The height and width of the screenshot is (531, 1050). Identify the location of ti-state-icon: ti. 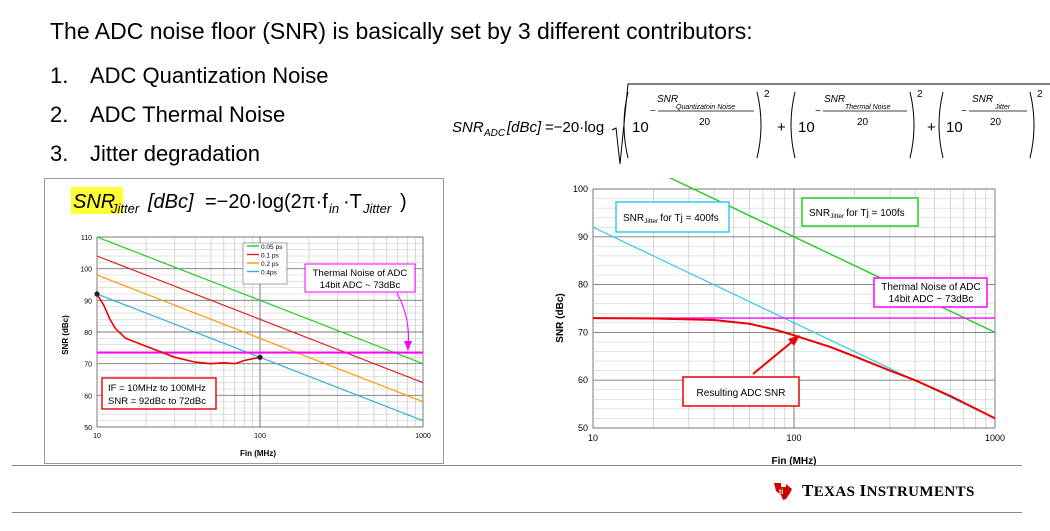
(783, 491).